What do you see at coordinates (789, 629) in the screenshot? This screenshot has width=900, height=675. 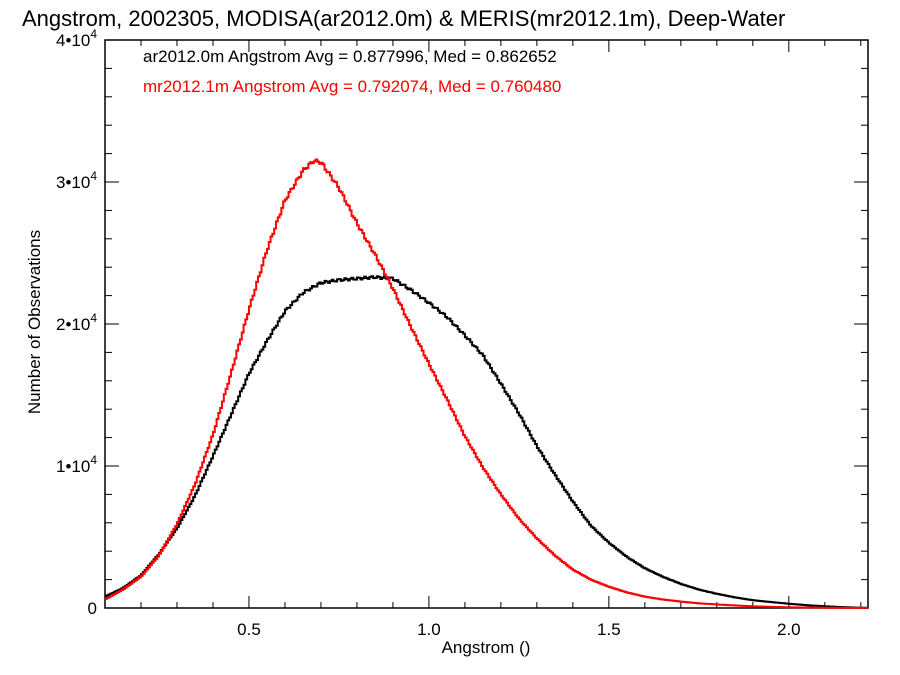 I see `x-tick-label: 2.0` at bounding box center [789, 629].